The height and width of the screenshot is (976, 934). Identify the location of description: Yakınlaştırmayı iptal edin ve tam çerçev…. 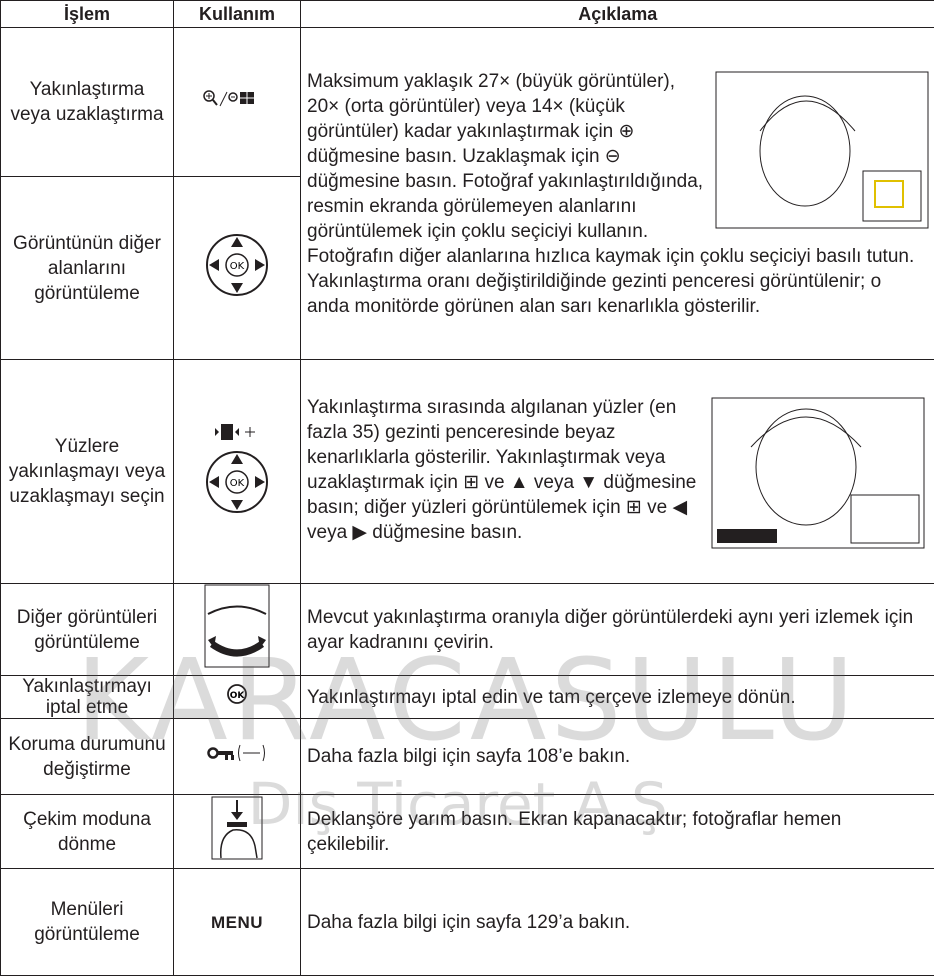
(617, 697).